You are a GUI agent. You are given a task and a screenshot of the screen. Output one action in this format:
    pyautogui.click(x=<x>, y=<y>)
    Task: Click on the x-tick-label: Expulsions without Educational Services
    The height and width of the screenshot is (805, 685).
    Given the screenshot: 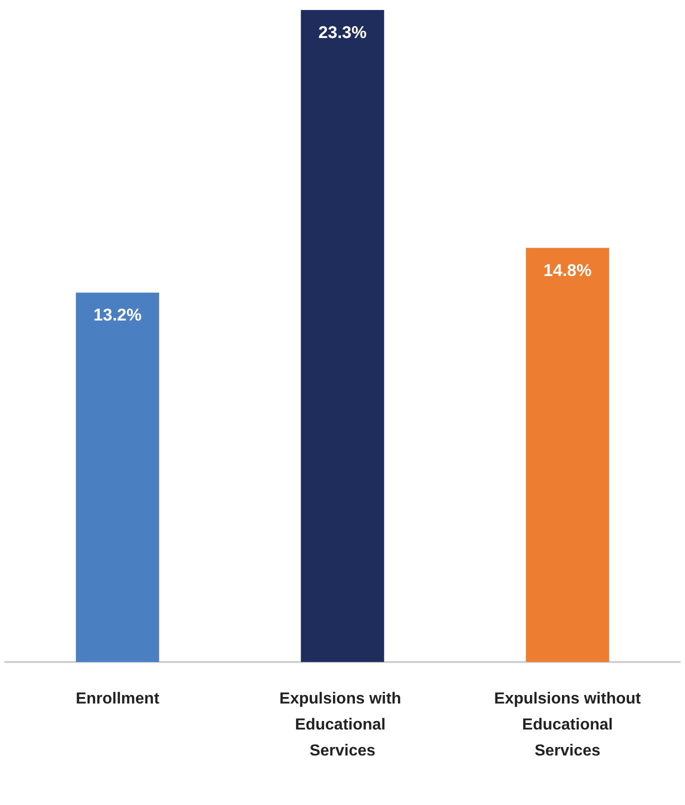 What is the action you would take?
    pyautogui.click(x=568, y=725)
    